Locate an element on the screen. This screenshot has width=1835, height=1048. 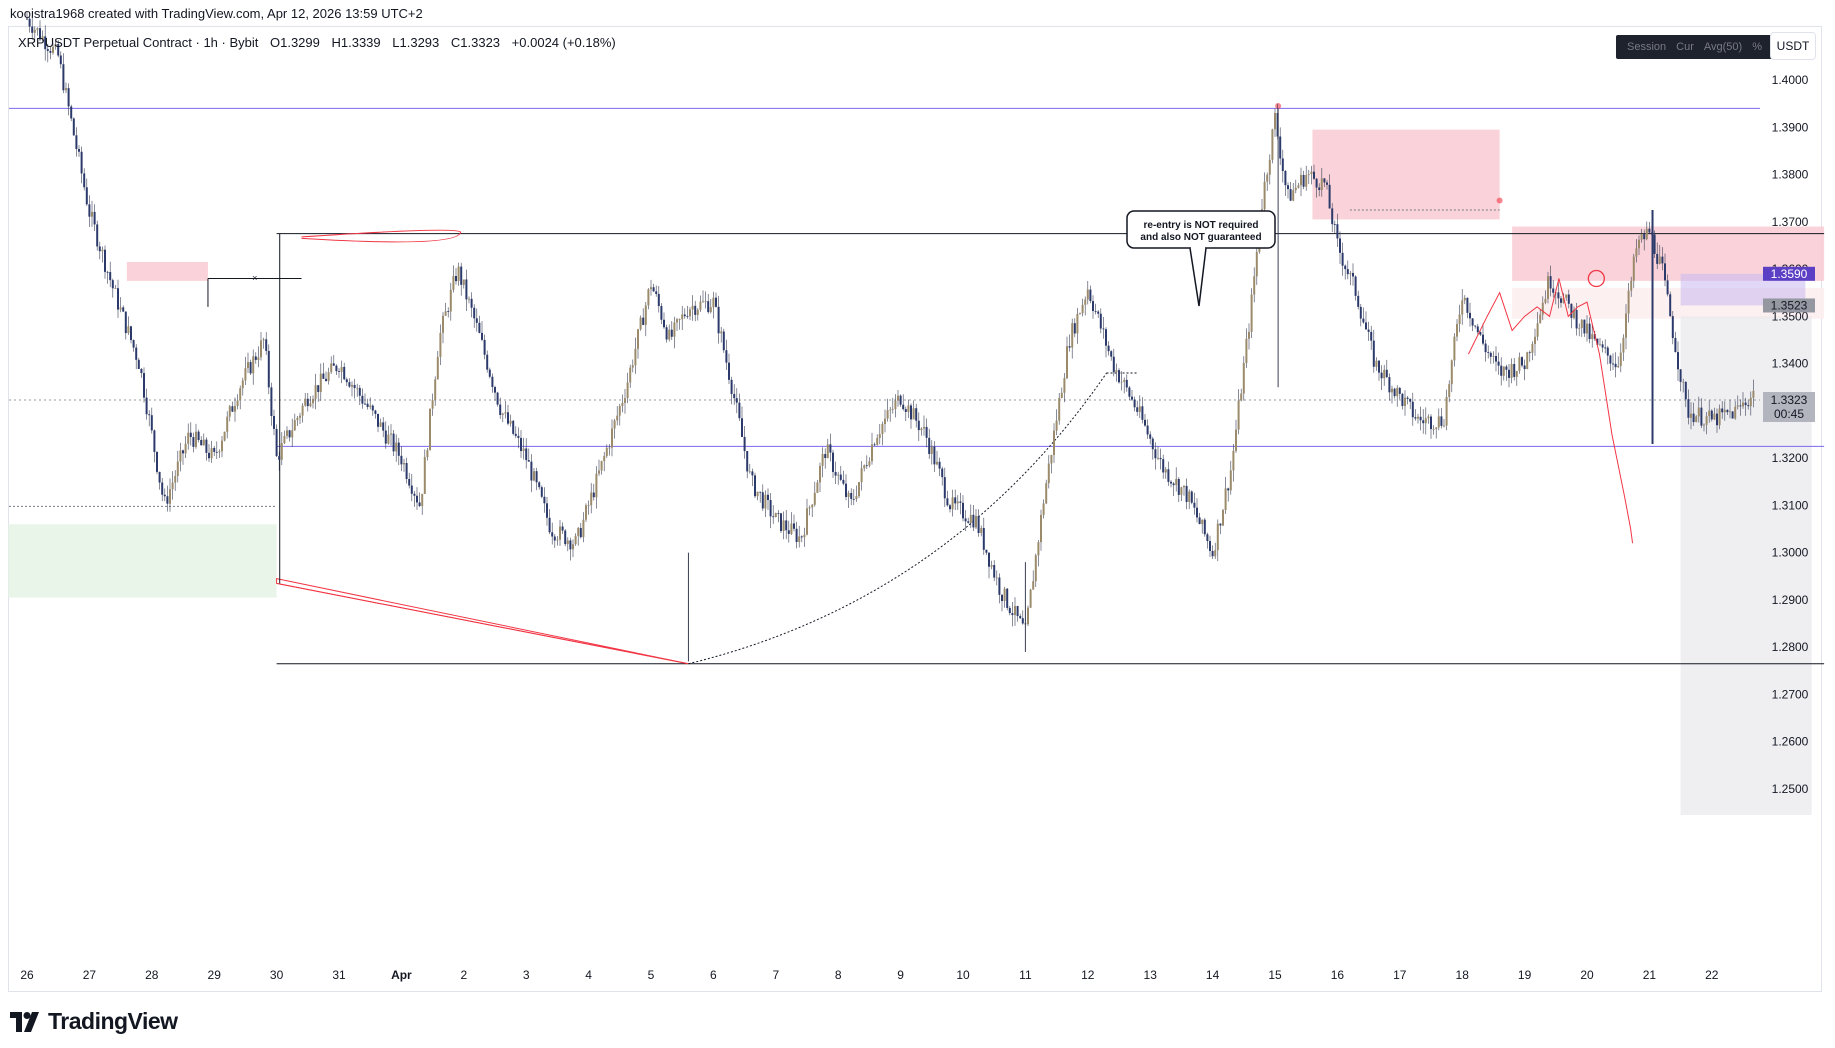
tradingview-logo: TradingView is located at coordinates (94, 1021).